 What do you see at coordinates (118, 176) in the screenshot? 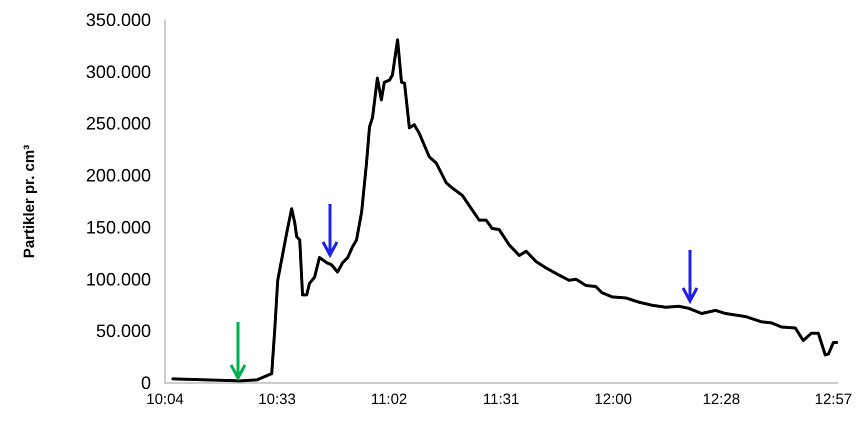
I see `y-tick-label: 200.000` at bounding box center [118, 176].